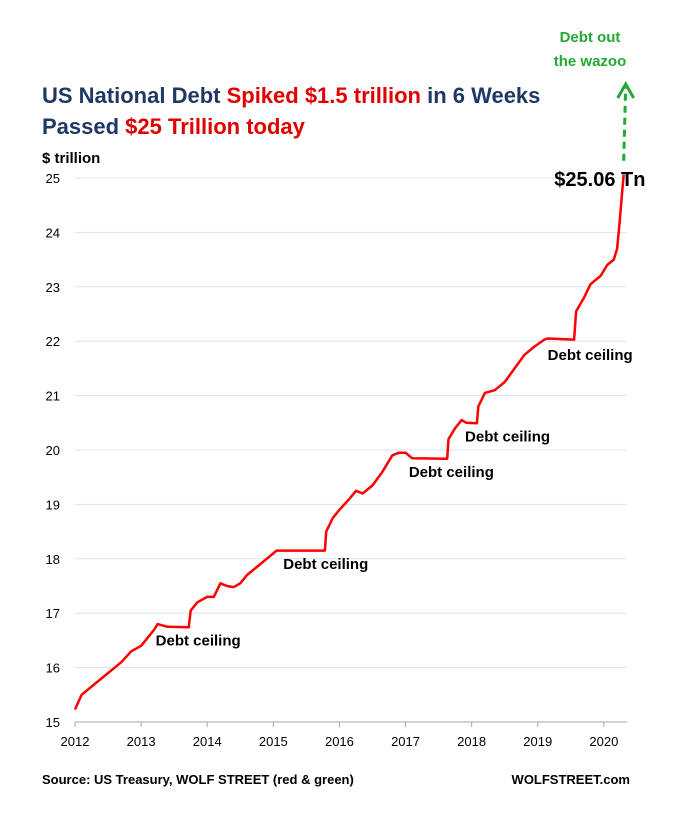 This screenshot has height=814, width=692. I want to click on y-axis-label: $ trillion, so click(71, 158).